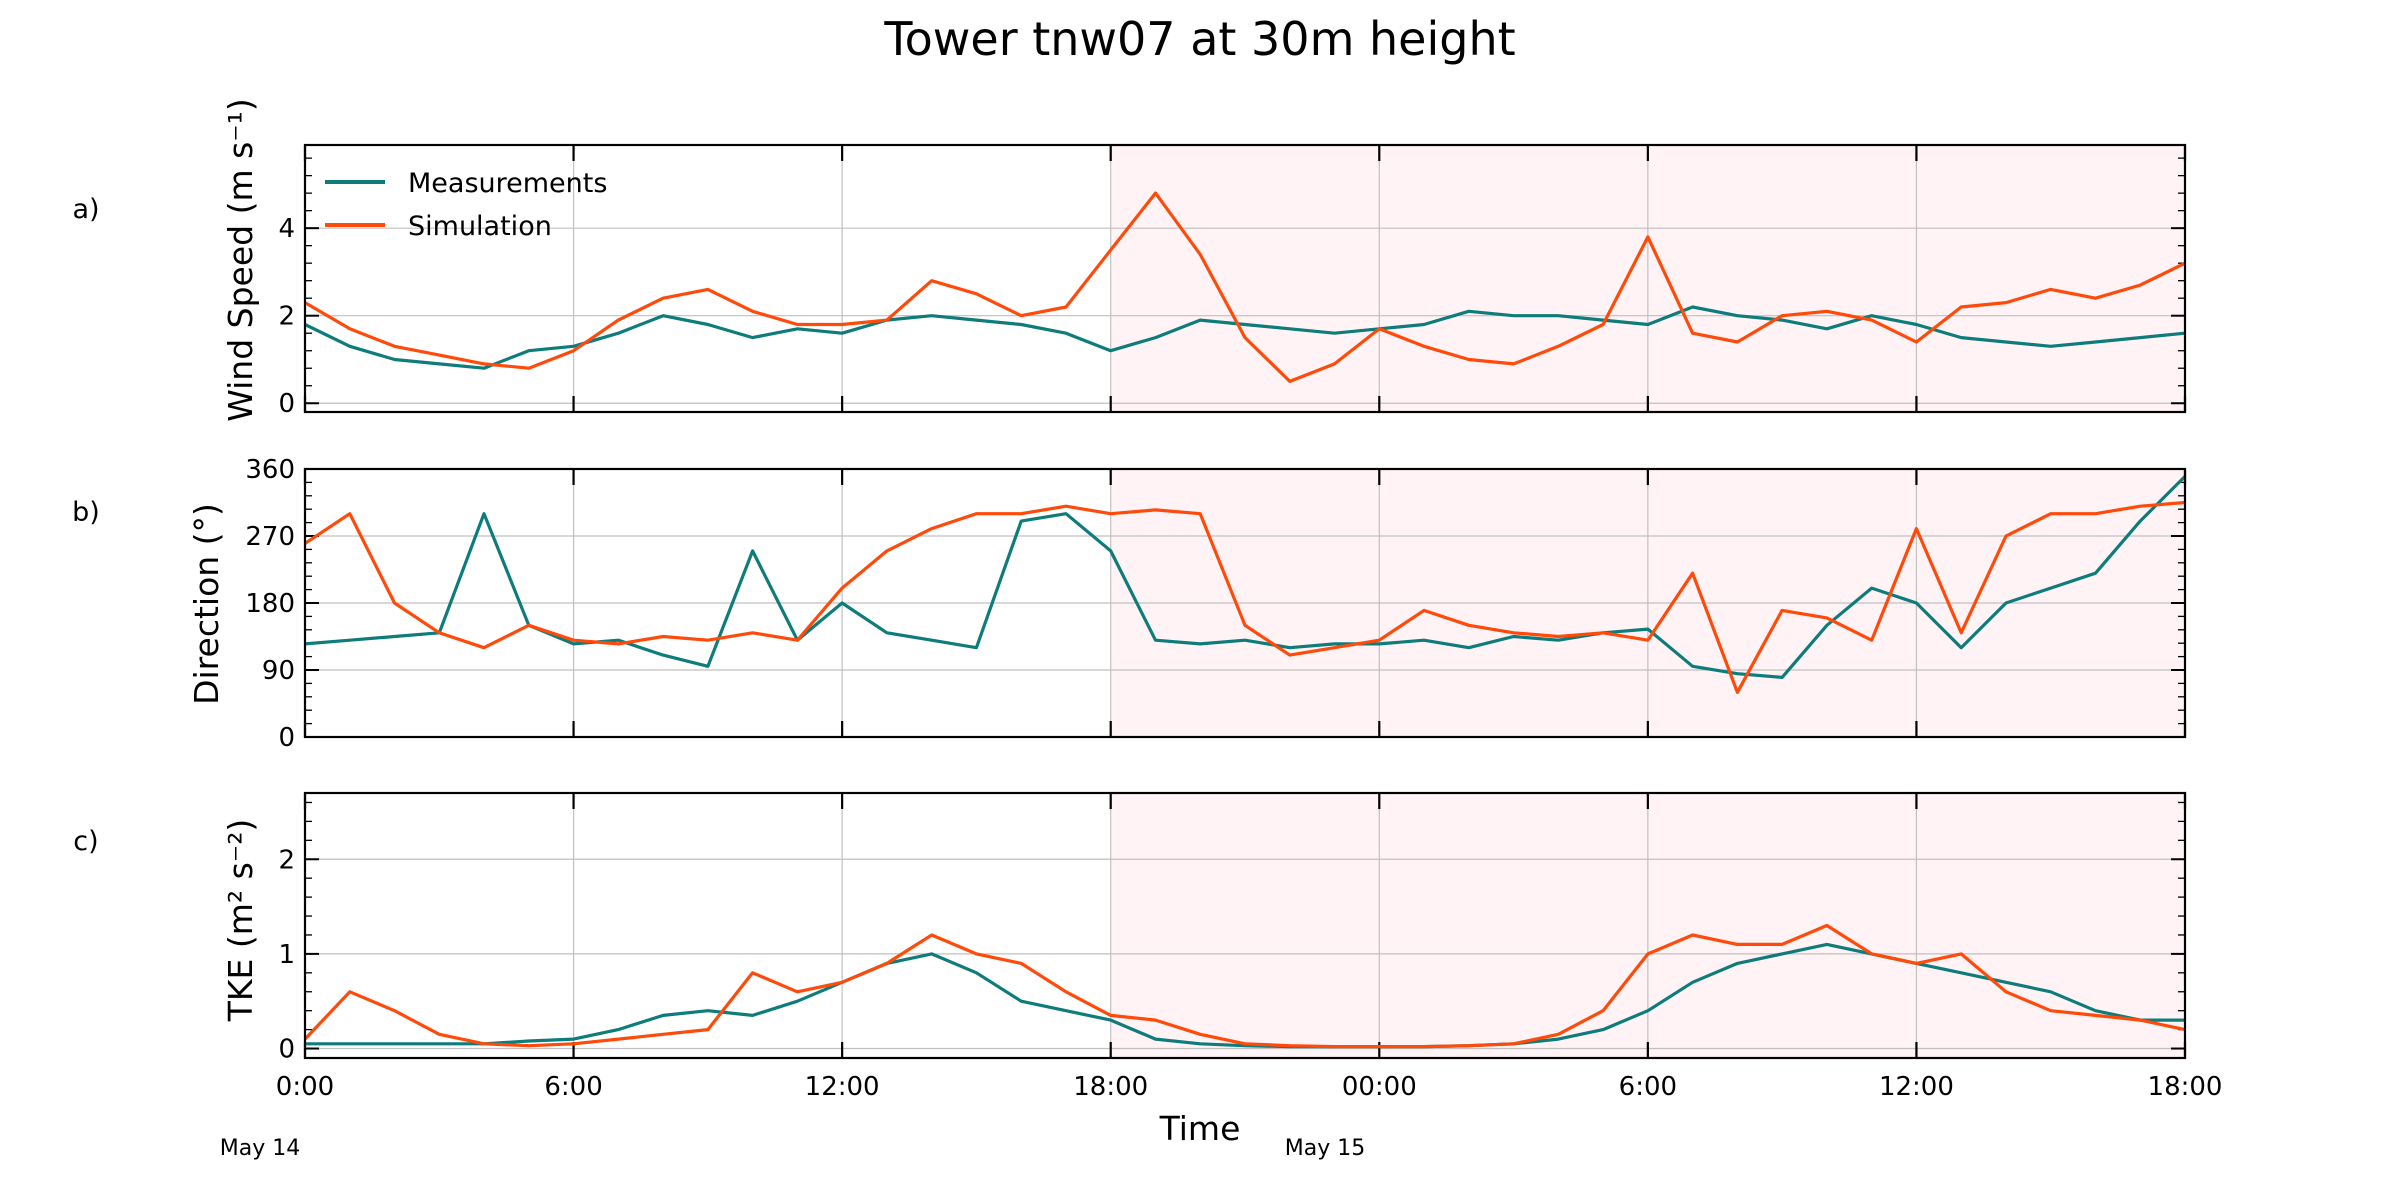  I want to click on y-tick-label: 180, so click(270, 604).